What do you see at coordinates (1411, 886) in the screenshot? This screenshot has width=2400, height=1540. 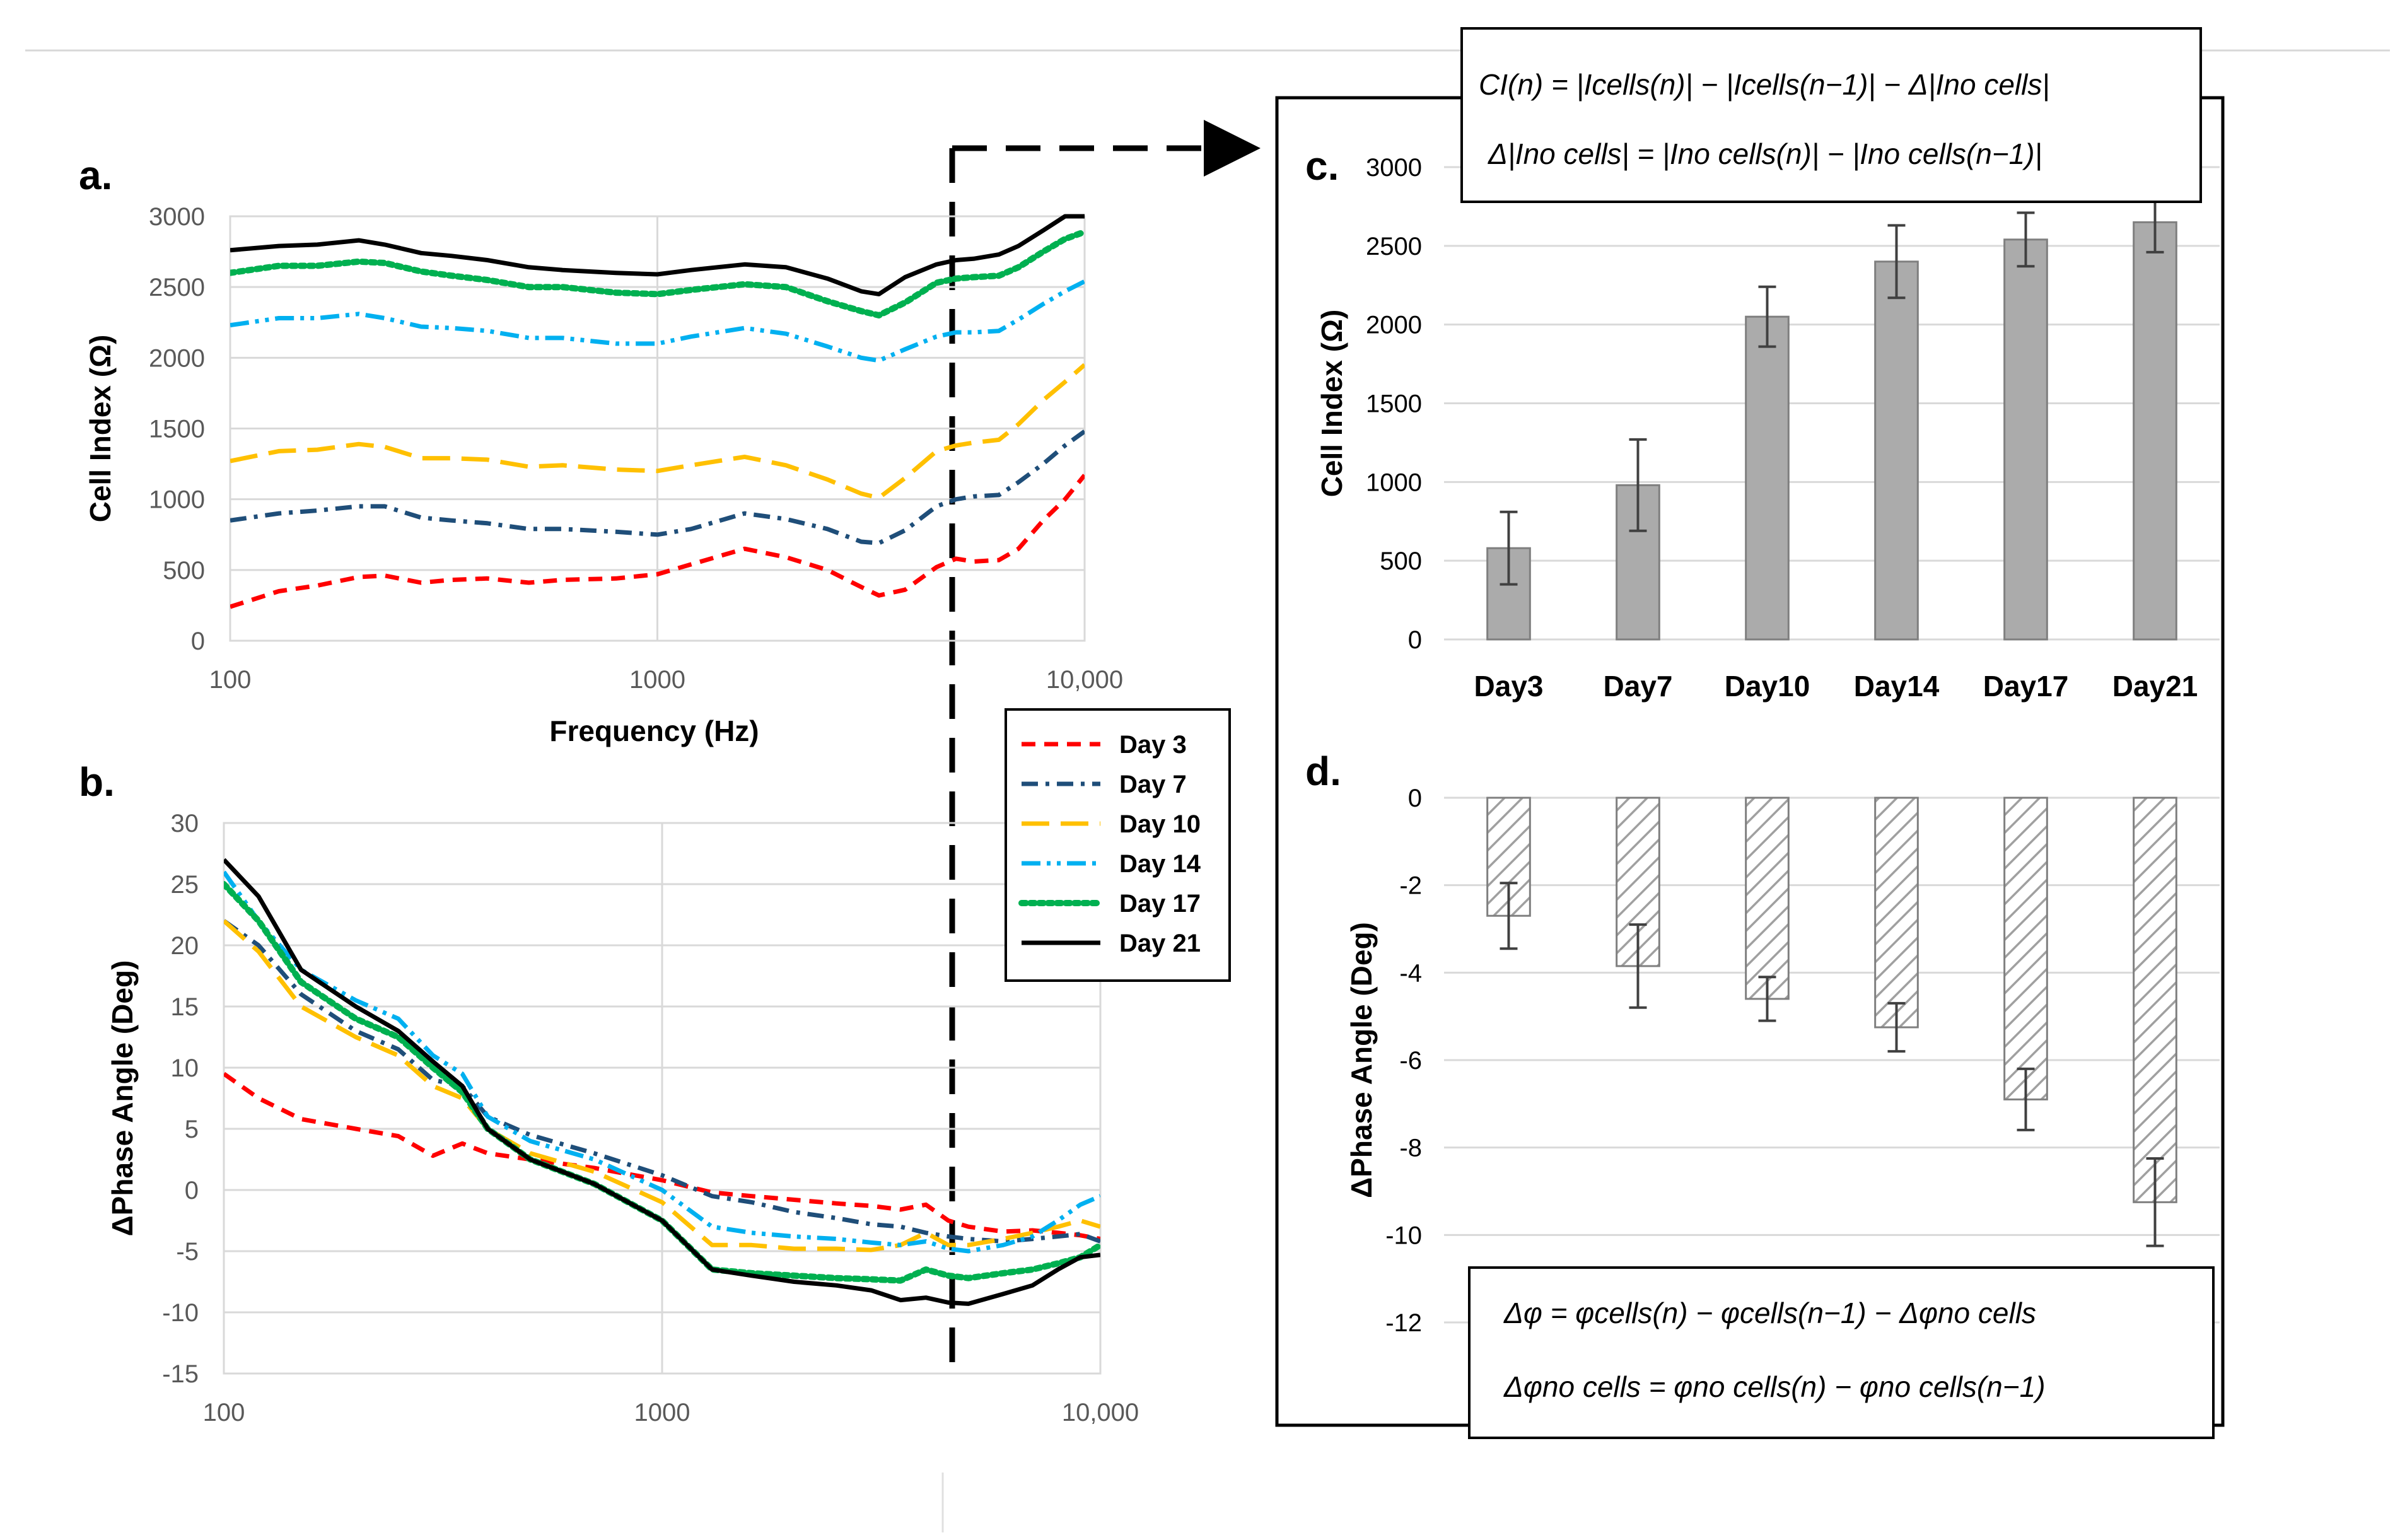 I see `y-tick-label: -2` at bounding box center [1411, 886].